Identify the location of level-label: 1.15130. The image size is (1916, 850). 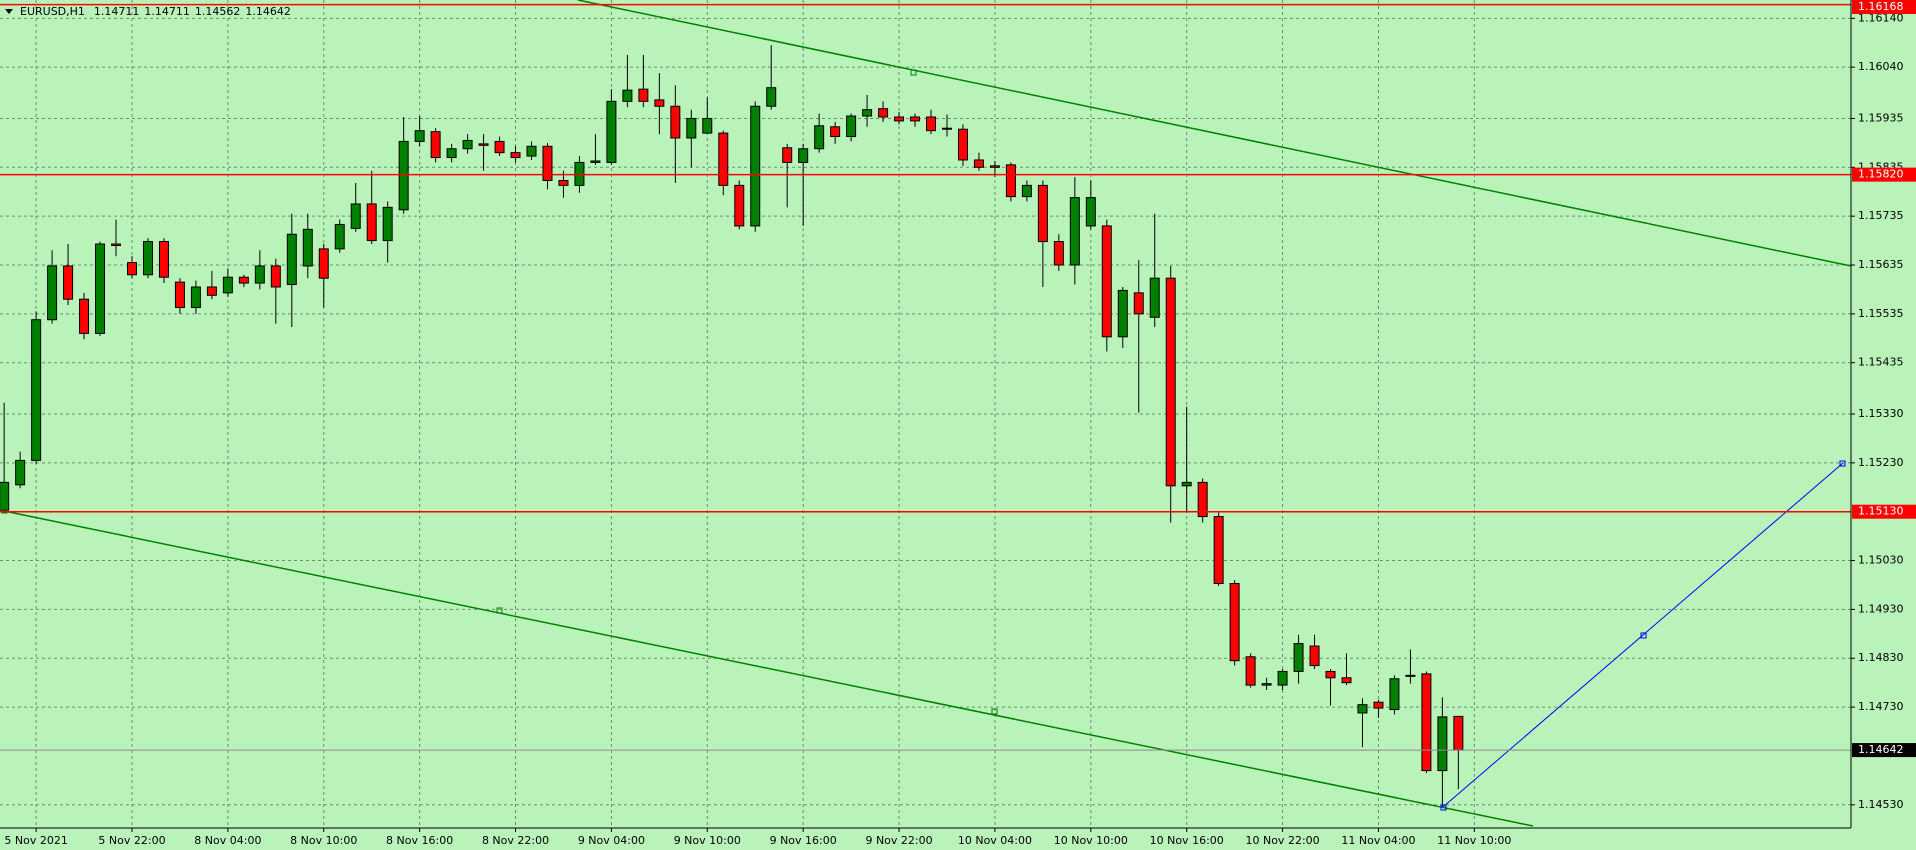
(1881, 511).